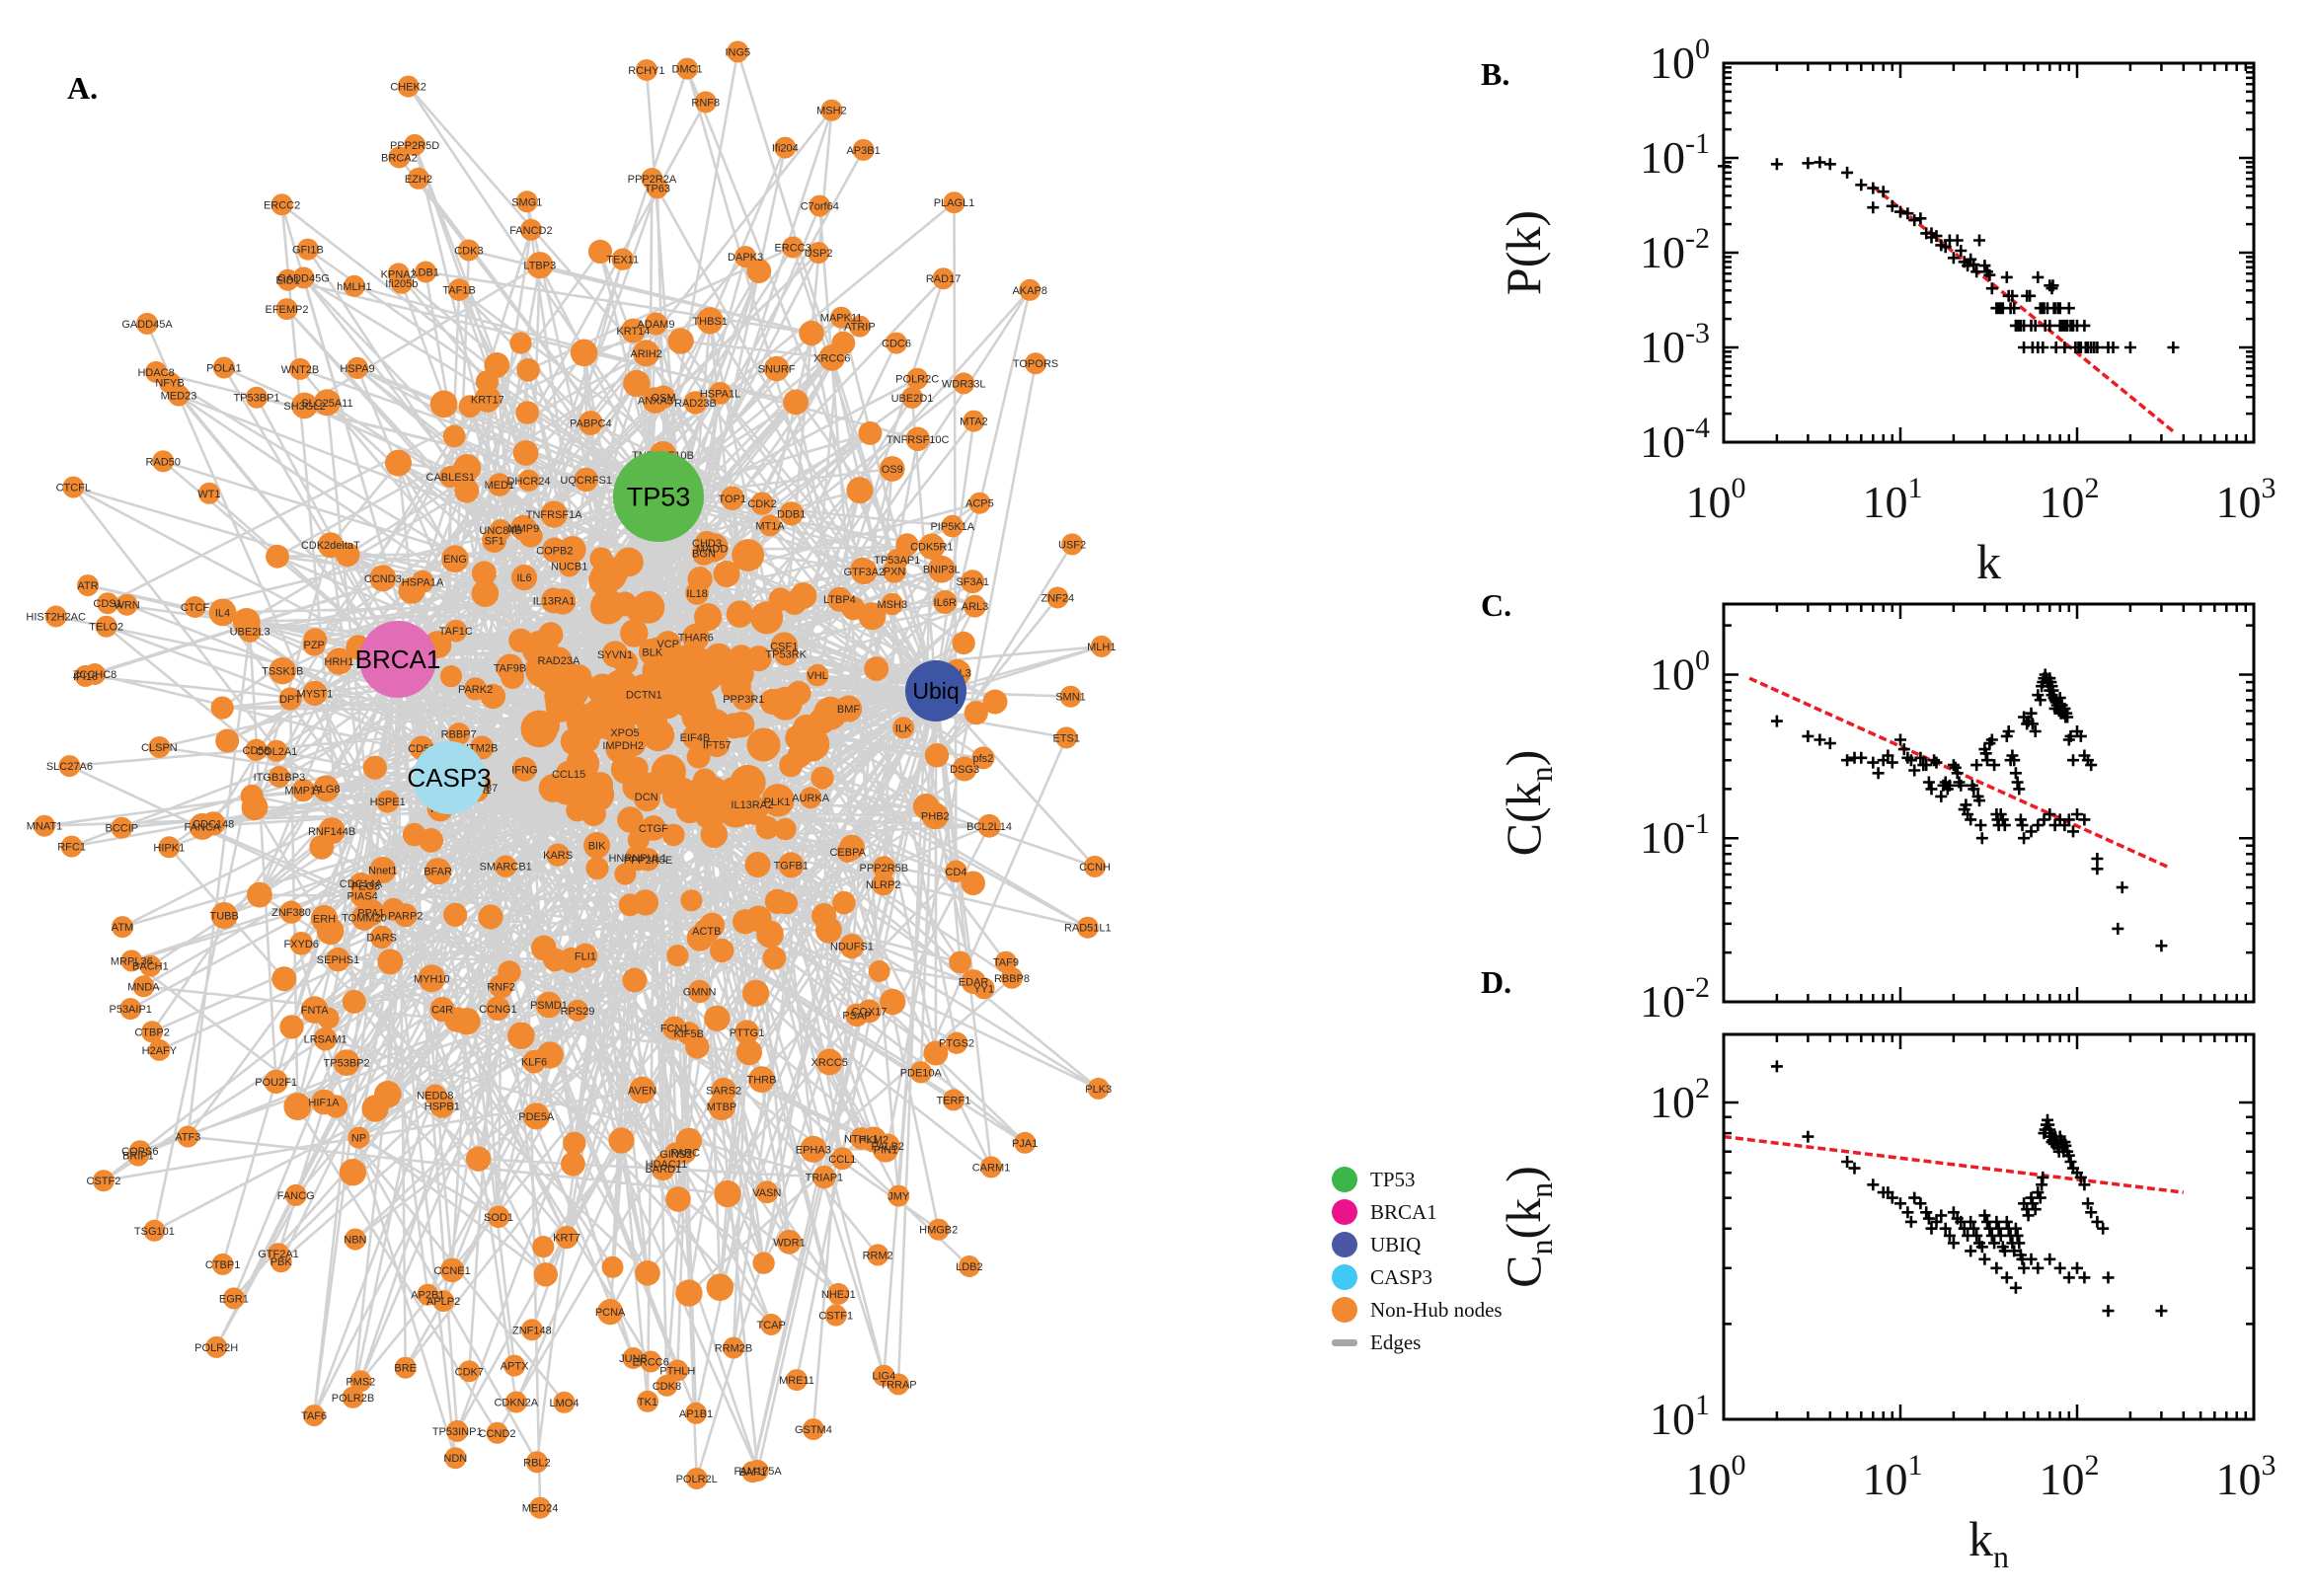 The image size is (2316, 1596). Describe the element at coordinates (772, 1325) in the screenshot. I see `node-label: TCAP` at that location.